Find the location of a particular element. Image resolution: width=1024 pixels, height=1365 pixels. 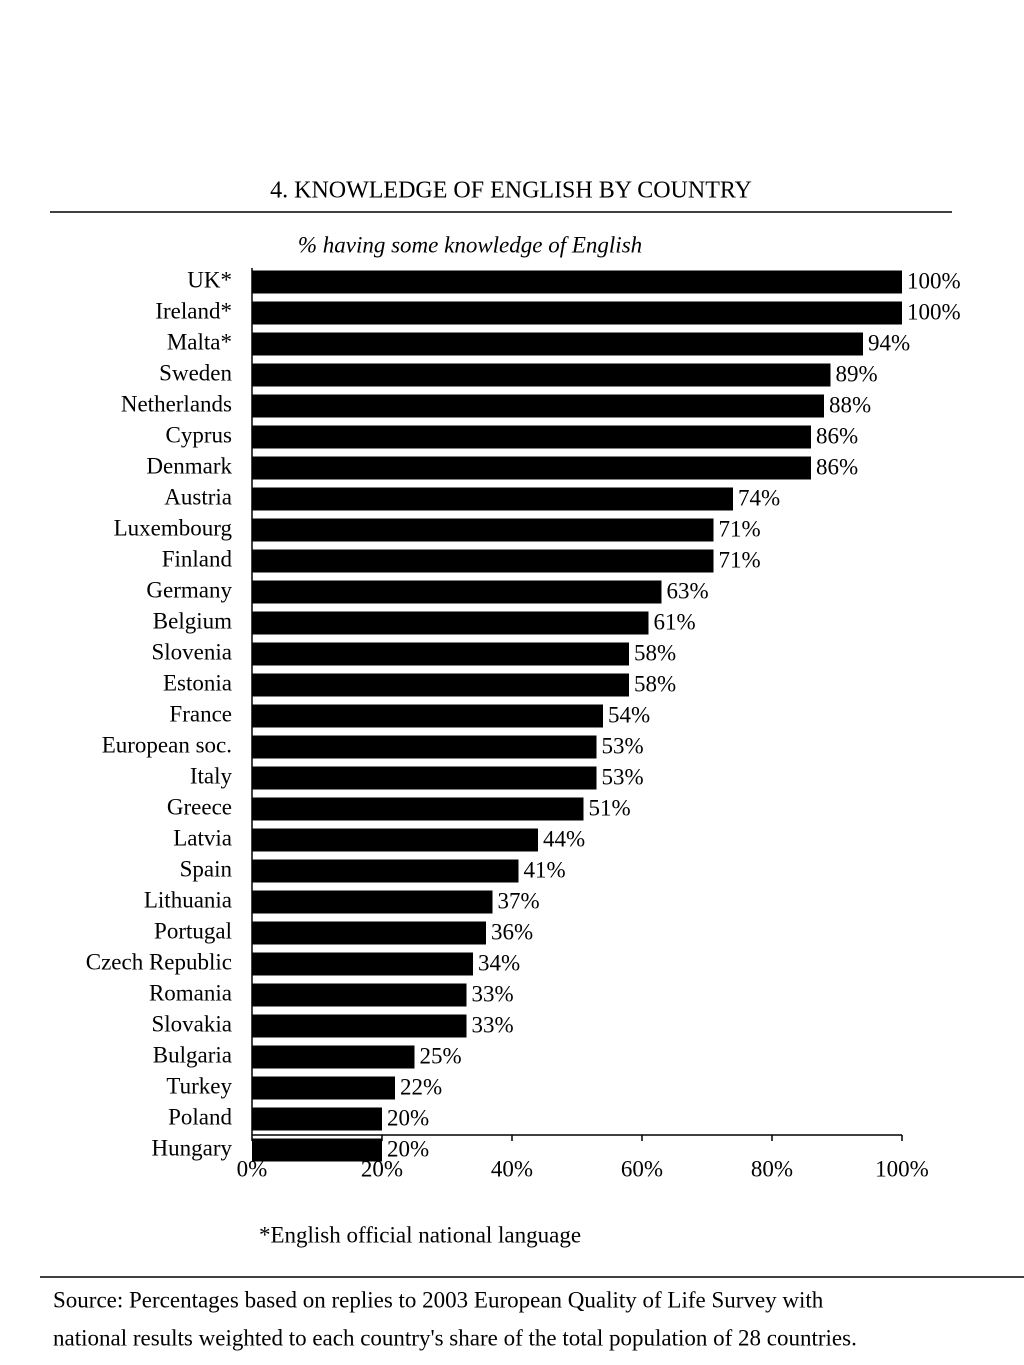

y-tick-label: Sweden is located at coordinates (195, 372).